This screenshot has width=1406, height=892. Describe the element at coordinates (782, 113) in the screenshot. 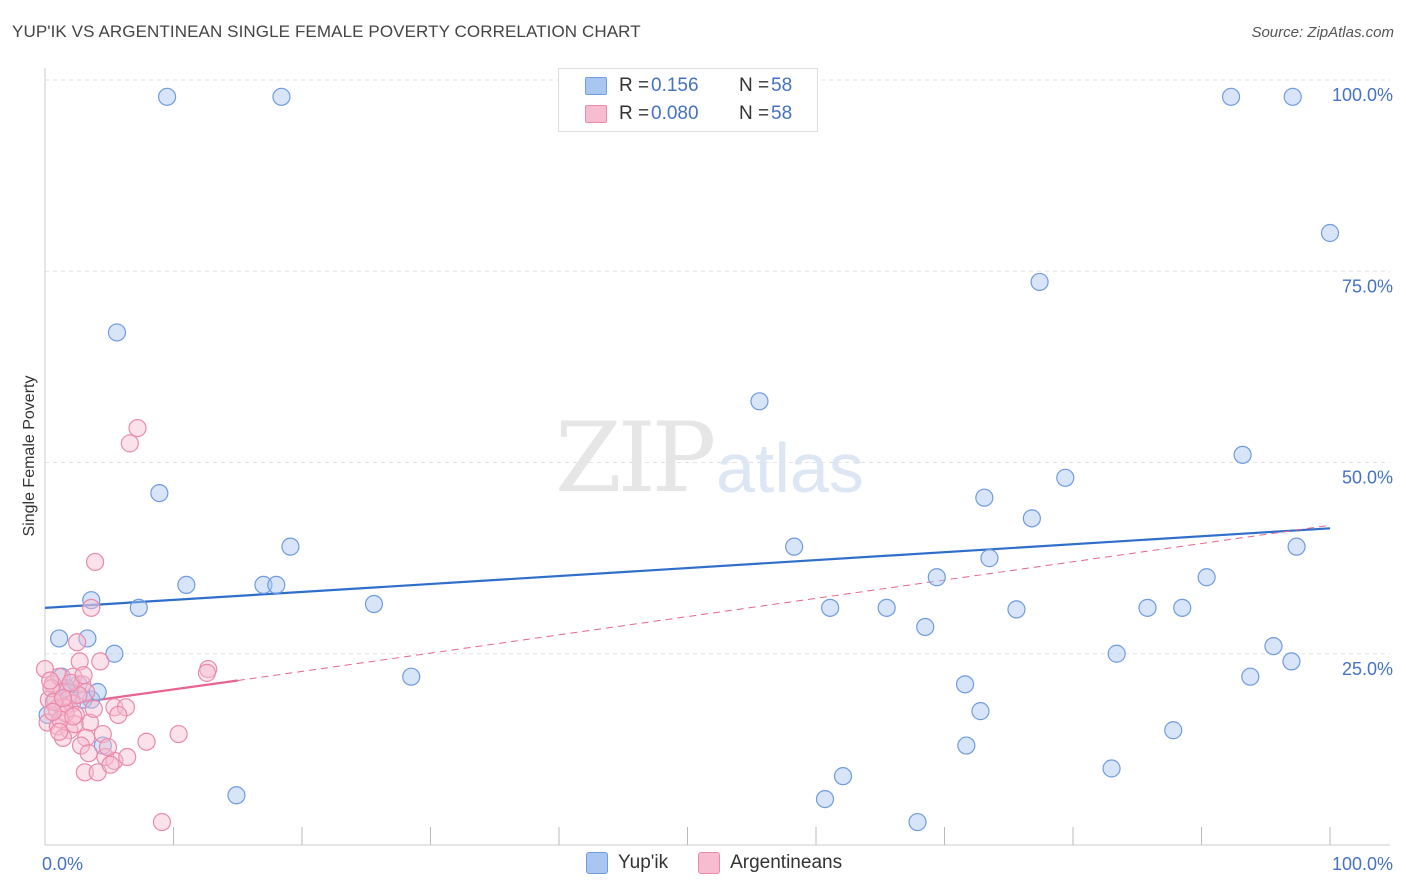

I see `legend-n-value-argentineans: 58` at that location.